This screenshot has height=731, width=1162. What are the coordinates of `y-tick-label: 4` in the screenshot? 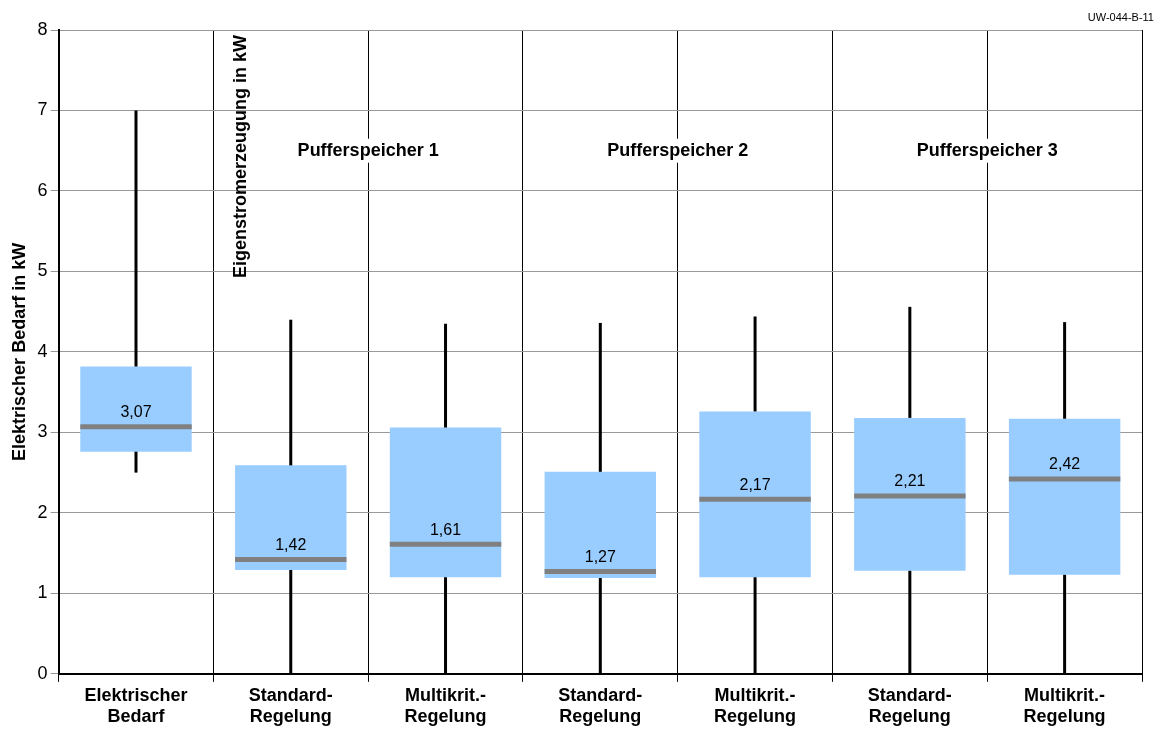 It's located at (42, 350).